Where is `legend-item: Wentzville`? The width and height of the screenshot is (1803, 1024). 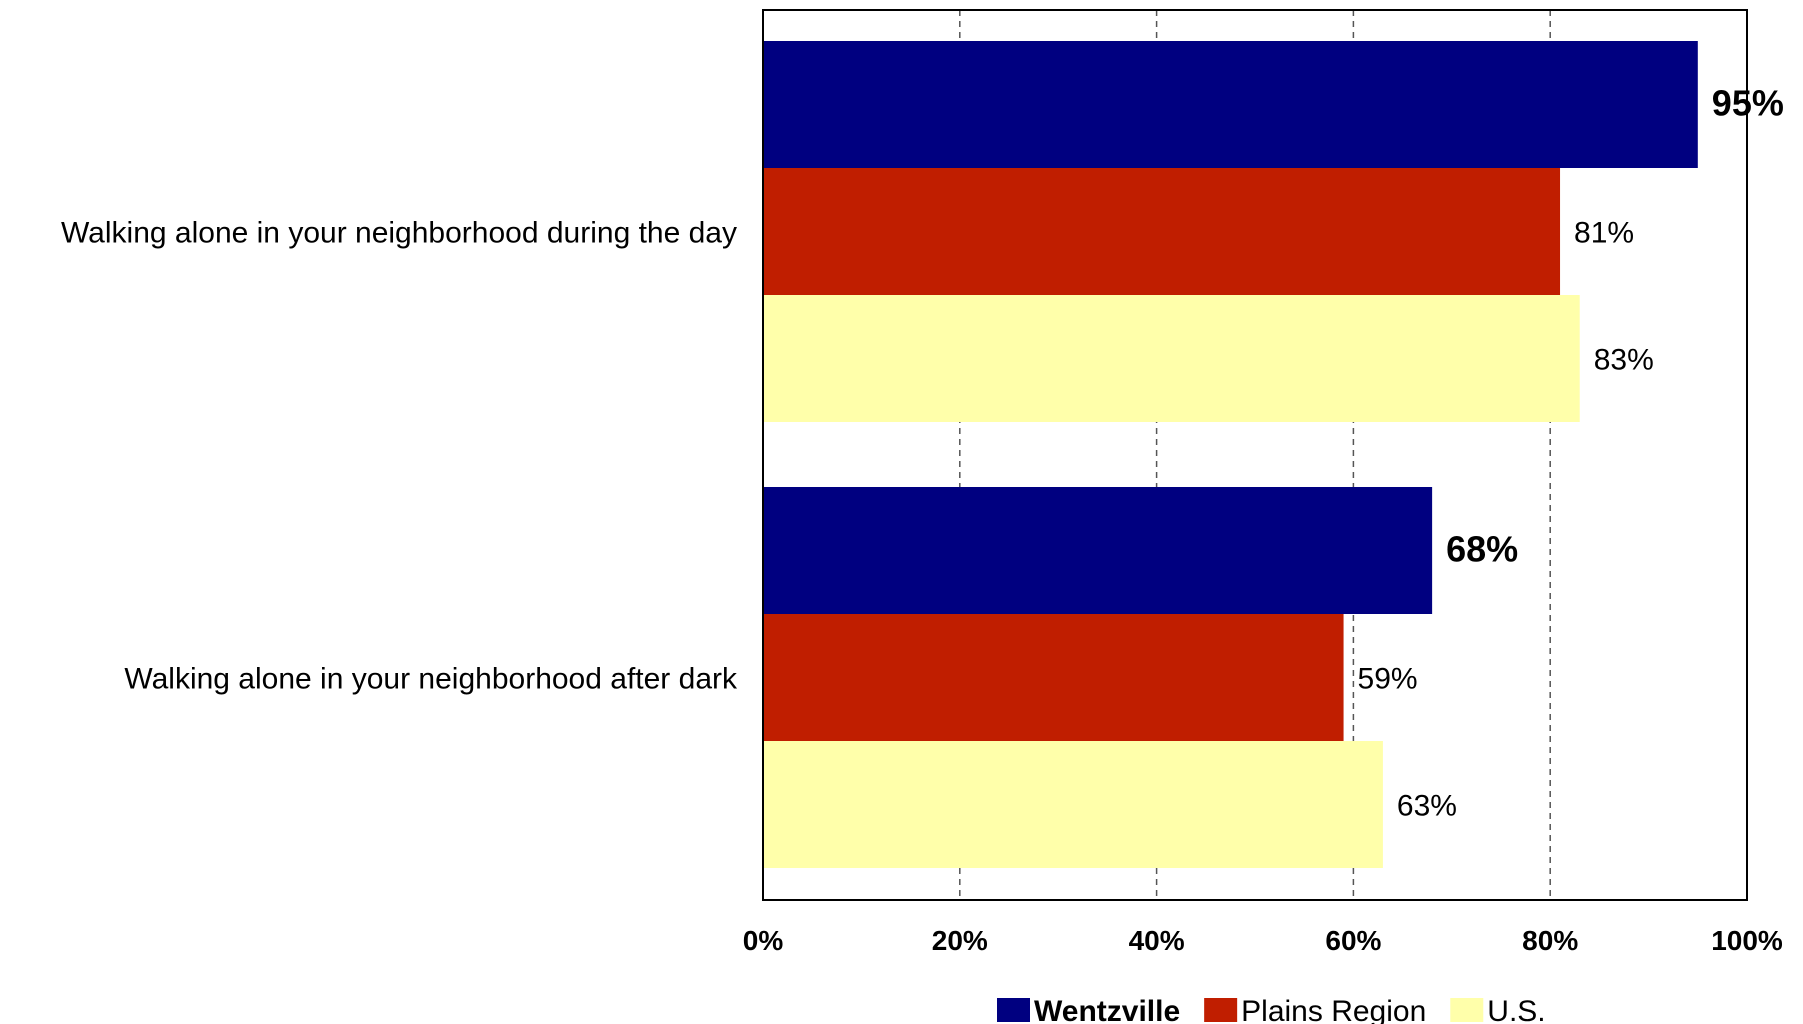
legend-item: Wentzville is located at coordinates (1088, 1009).